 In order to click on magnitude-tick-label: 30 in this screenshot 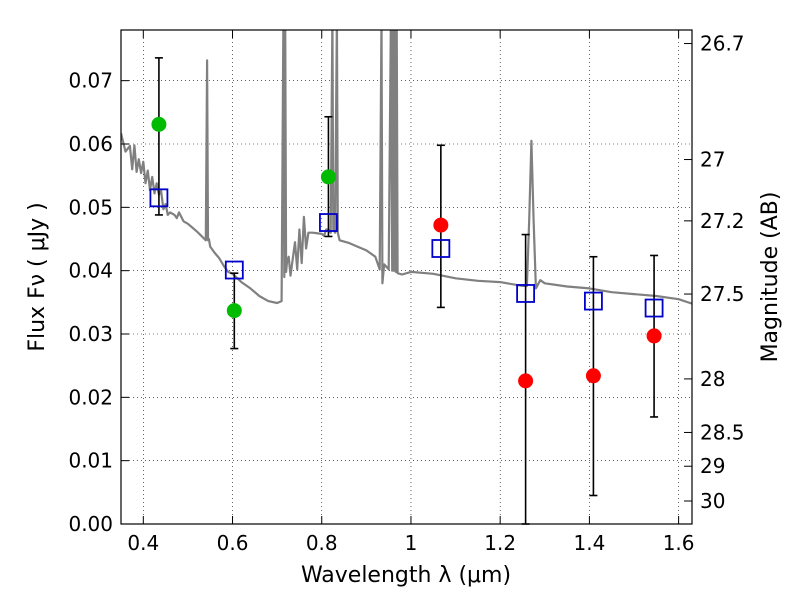, I will do `click(712, 501)`.